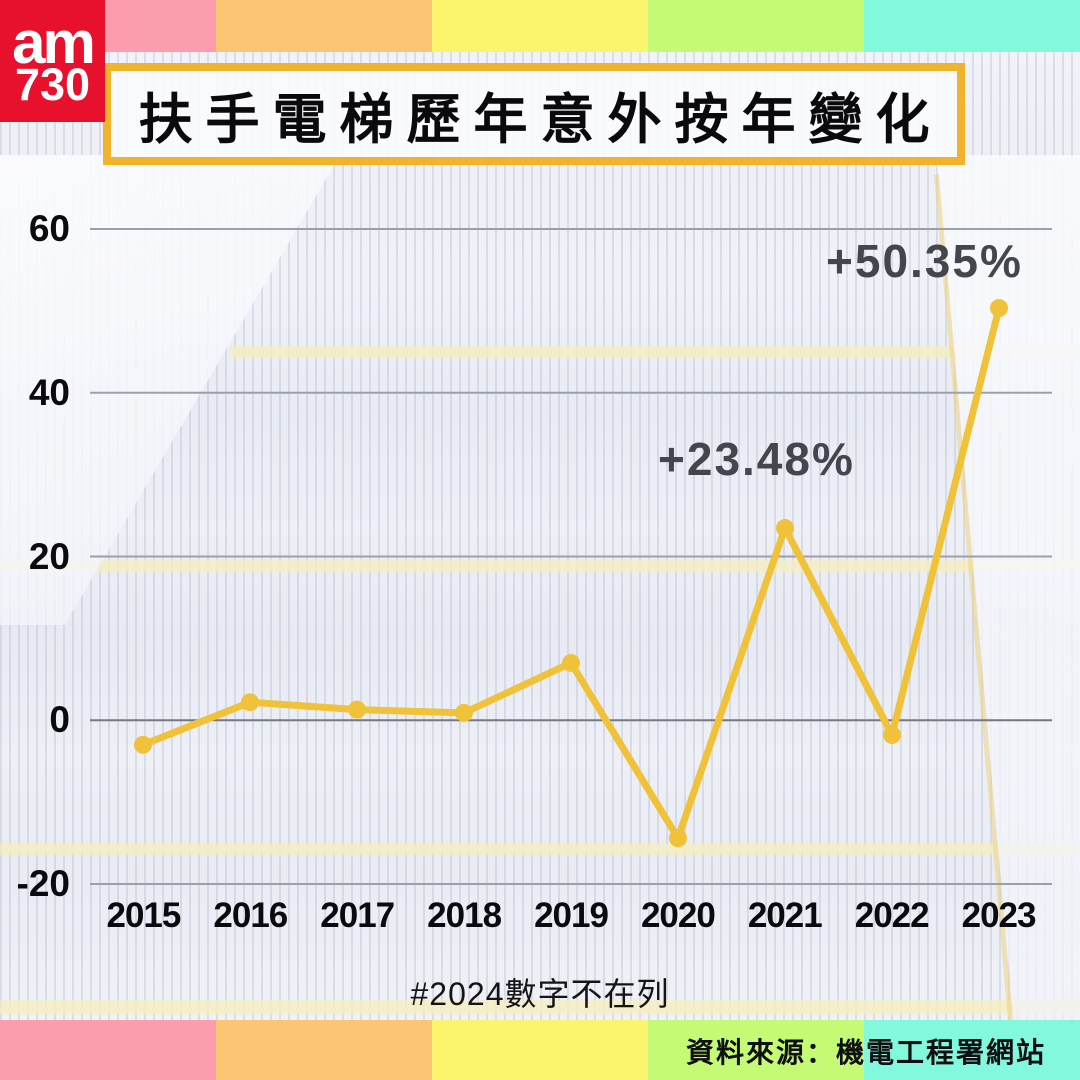 The height and width of the screenshot is (1080, 1080). I want to click on x-tick-label: 2017, so click(357, 915).